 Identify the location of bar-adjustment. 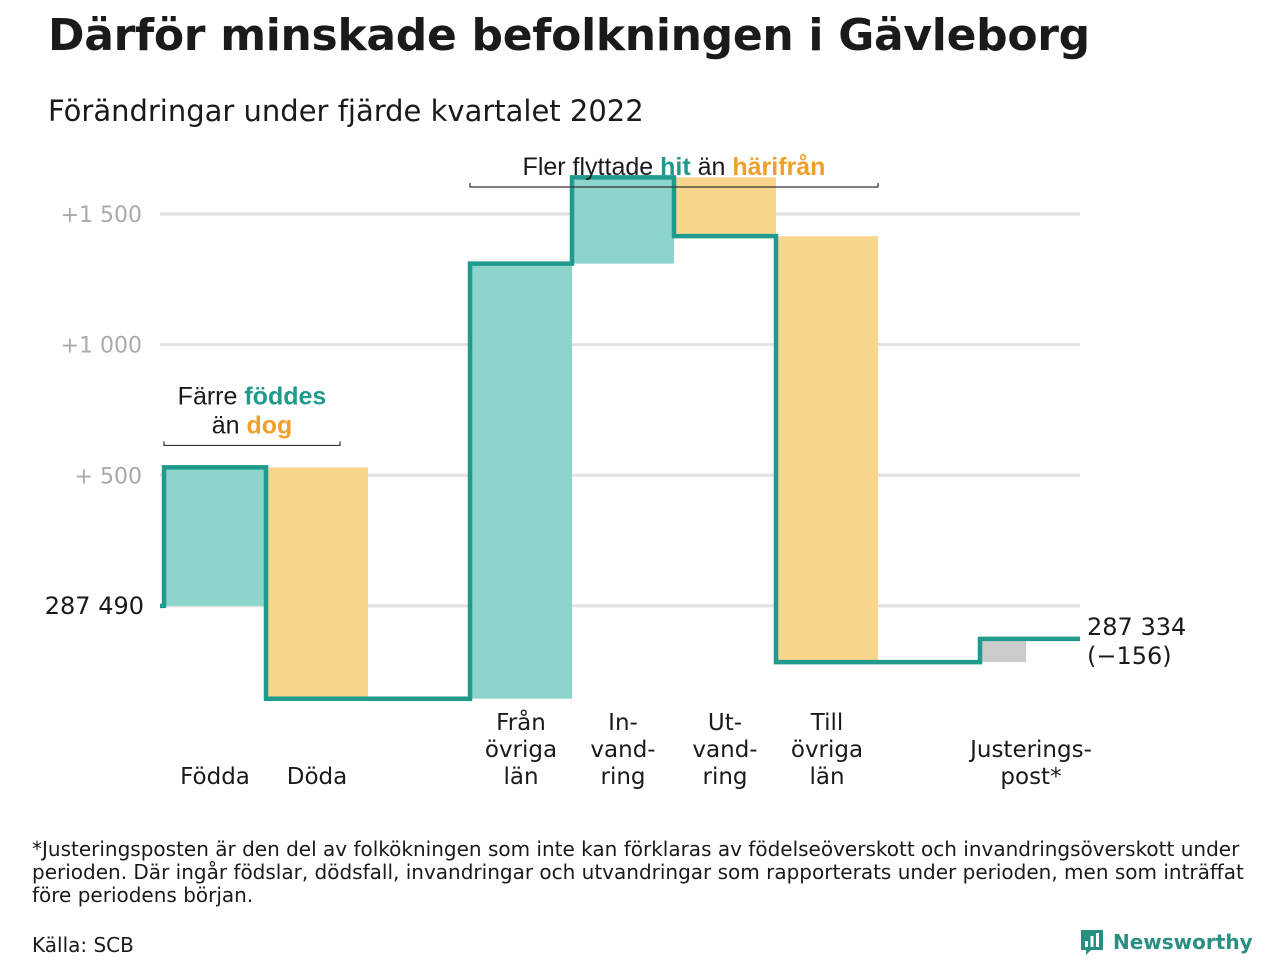
(1004, 650).